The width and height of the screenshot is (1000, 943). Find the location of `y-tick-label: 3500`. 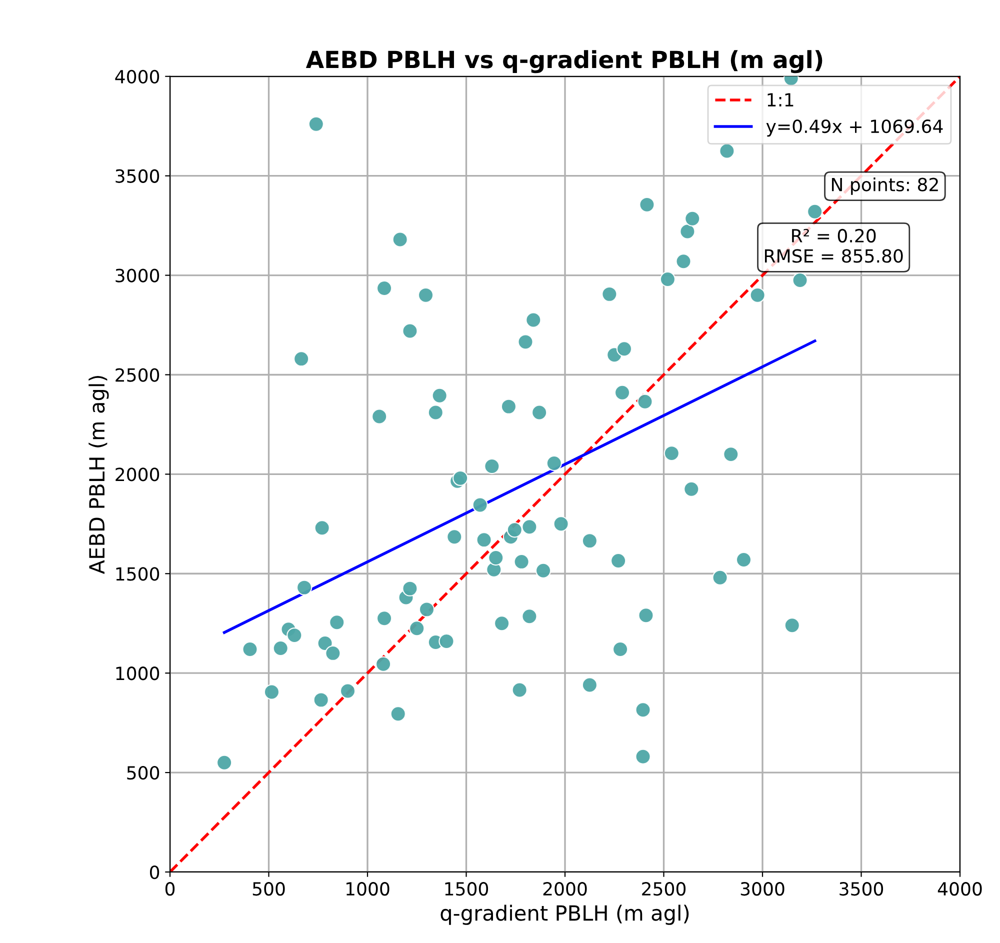

y-tick-label: 3500 is located at coordinates (138, 176).